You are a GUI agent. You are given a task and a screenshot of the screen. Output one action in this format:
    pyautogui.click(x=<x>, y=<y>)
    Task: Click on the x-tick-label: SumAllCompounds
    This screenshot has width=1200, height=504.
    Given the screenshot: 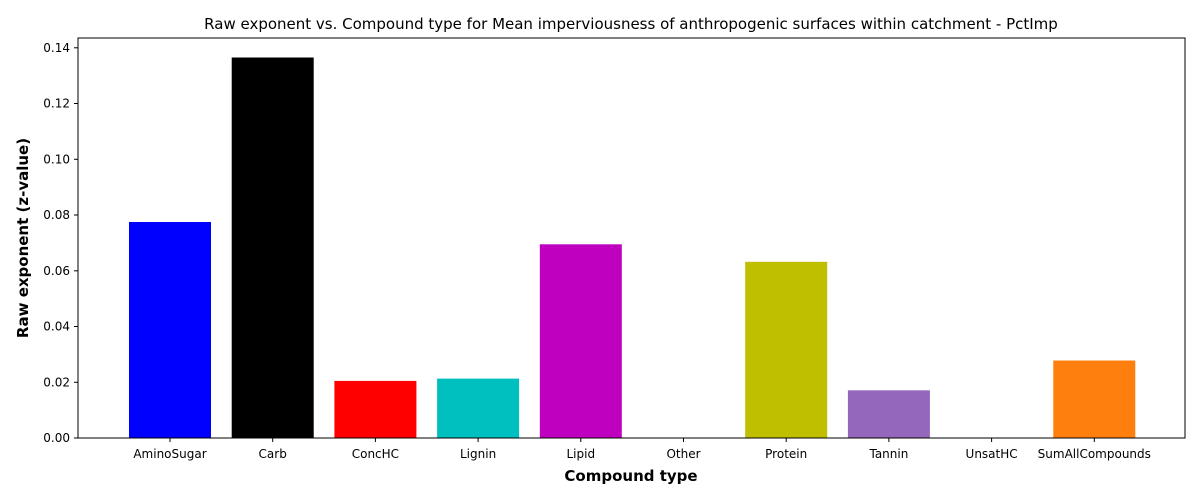 What is the action you would take?
    pyautogui.click(x=1094, y=454)
    